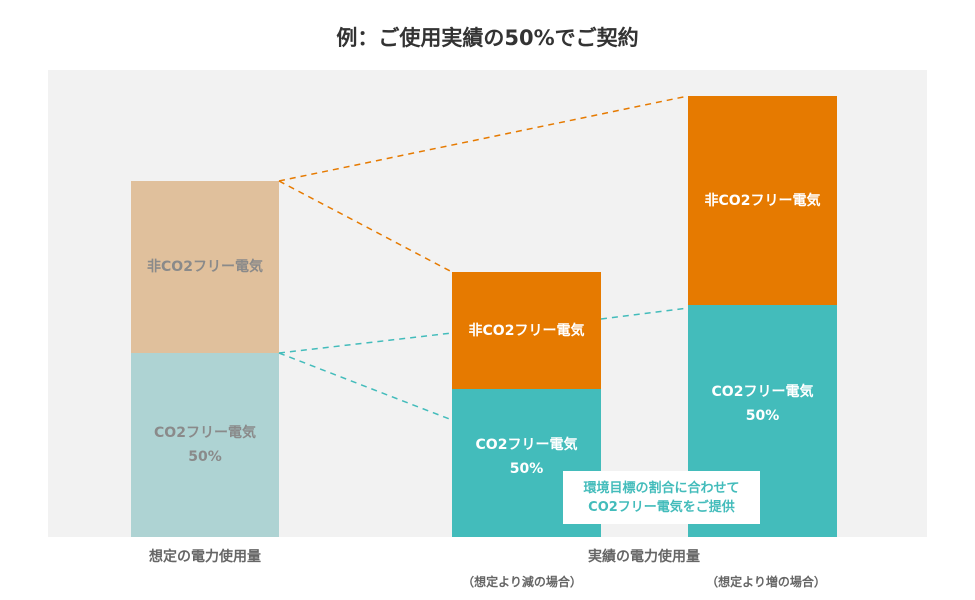 Image resolution: width=975 pixels, height=600 pixels. I want to click on callout-line1: 環境目標の割合に合わせて, so click(661, 488).